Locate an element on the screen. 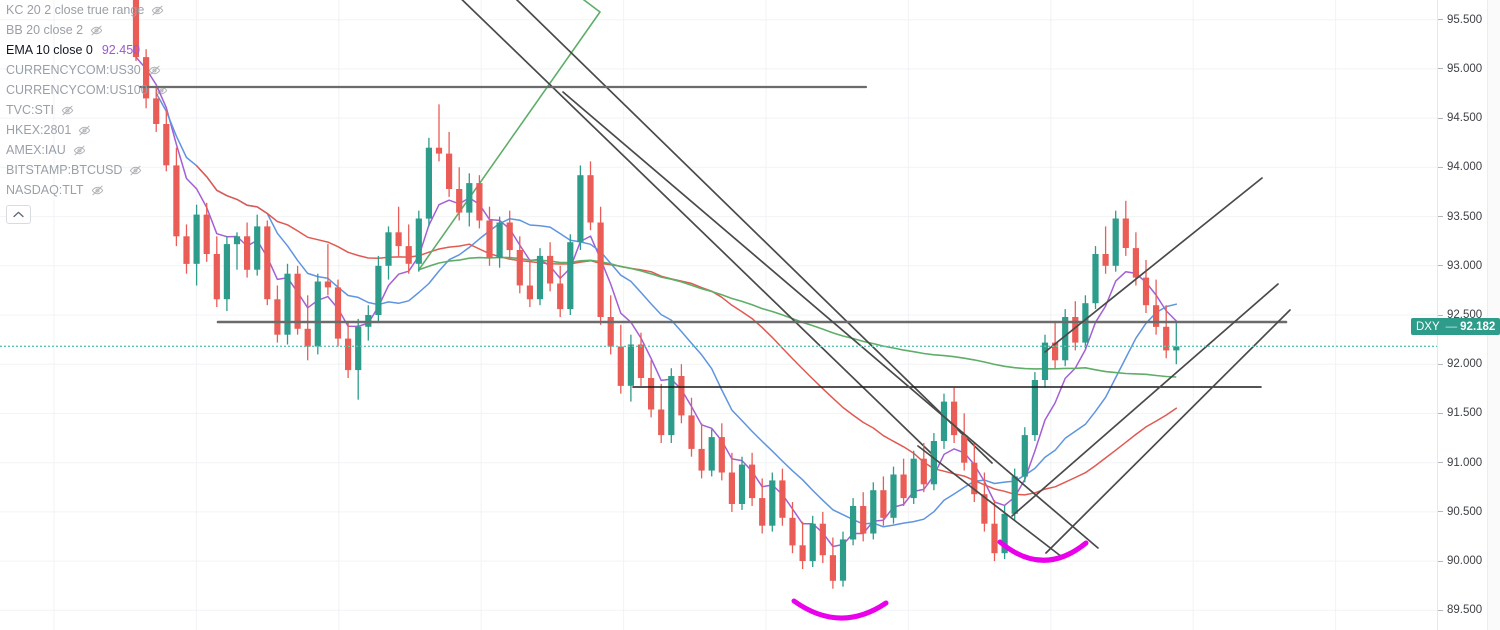 The height and width of the screenshot is (630, 1500). legend-item-5: CURRENCYCOM:US100 is located at coordinates (87, 90).